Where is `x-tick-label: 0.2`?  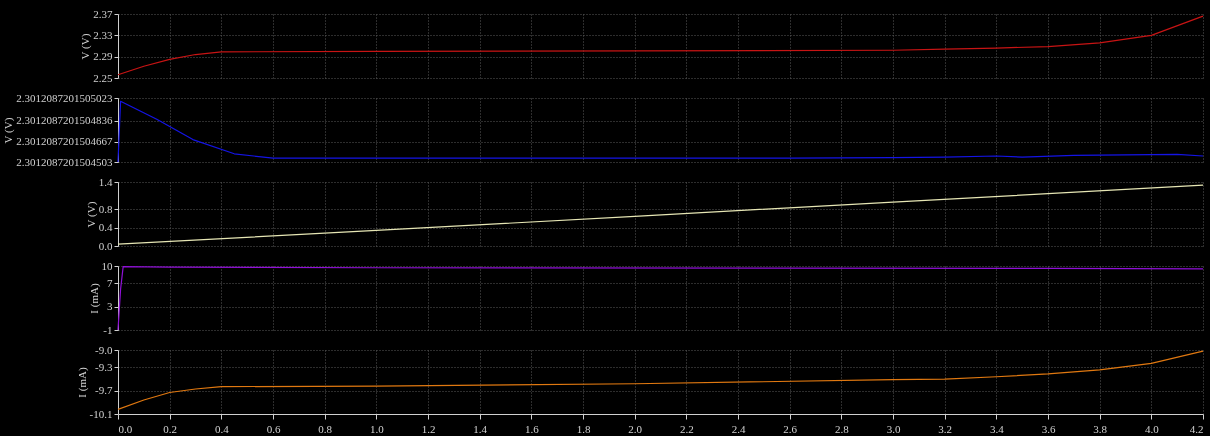
x-tick-label: 0.2 is located at coordinates (170, 428).